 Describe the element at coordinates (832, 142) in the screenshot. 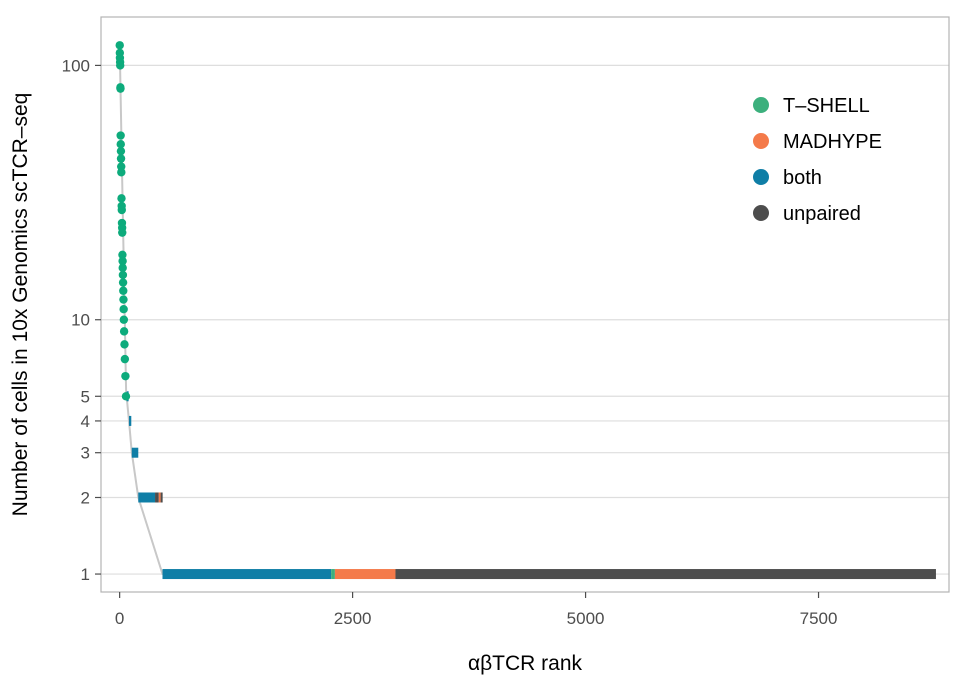

I see `legend-label: MADHYPE` at that location.